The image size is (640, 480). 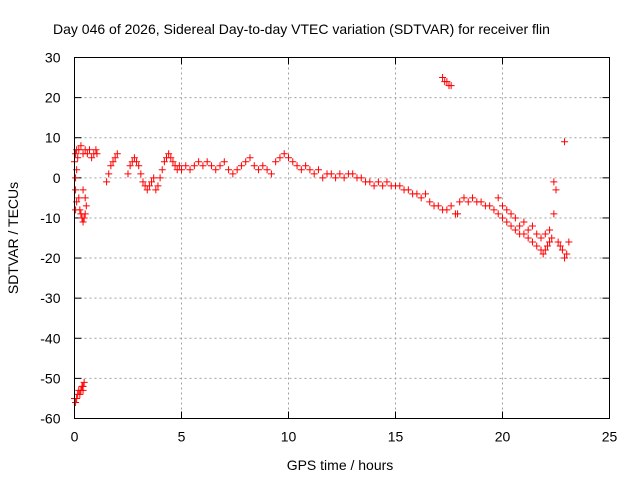 I want to click on y-tick-label: -10, so click(x=50, y=218).